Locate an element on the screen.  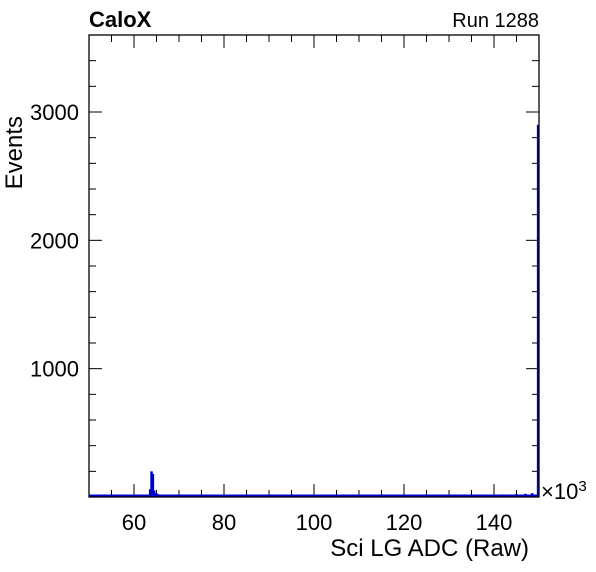
y-tick-label: 3000 is located at coordinates (54, 112).